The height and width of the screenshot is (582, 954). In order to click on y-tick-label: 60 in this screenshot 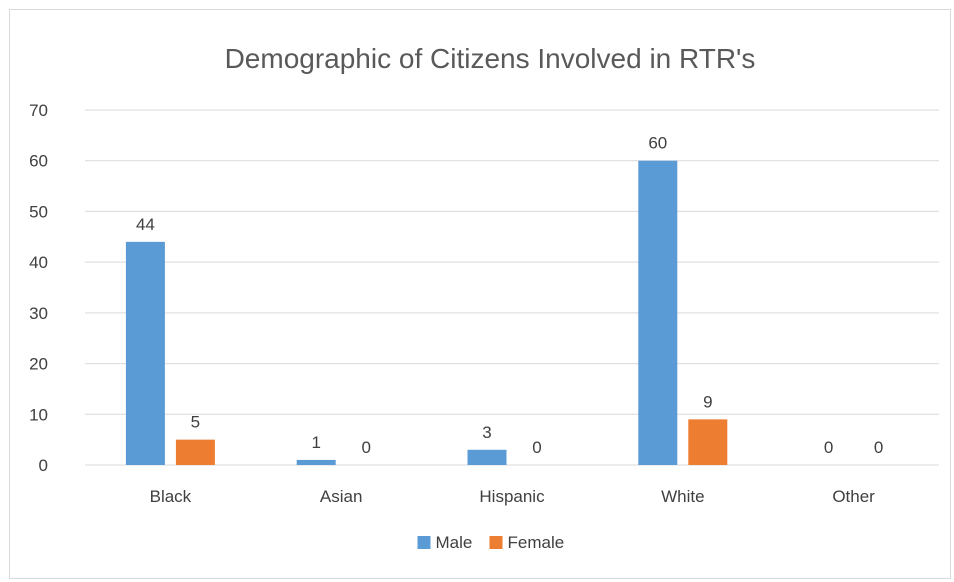, I will do `click(38, 161)`.